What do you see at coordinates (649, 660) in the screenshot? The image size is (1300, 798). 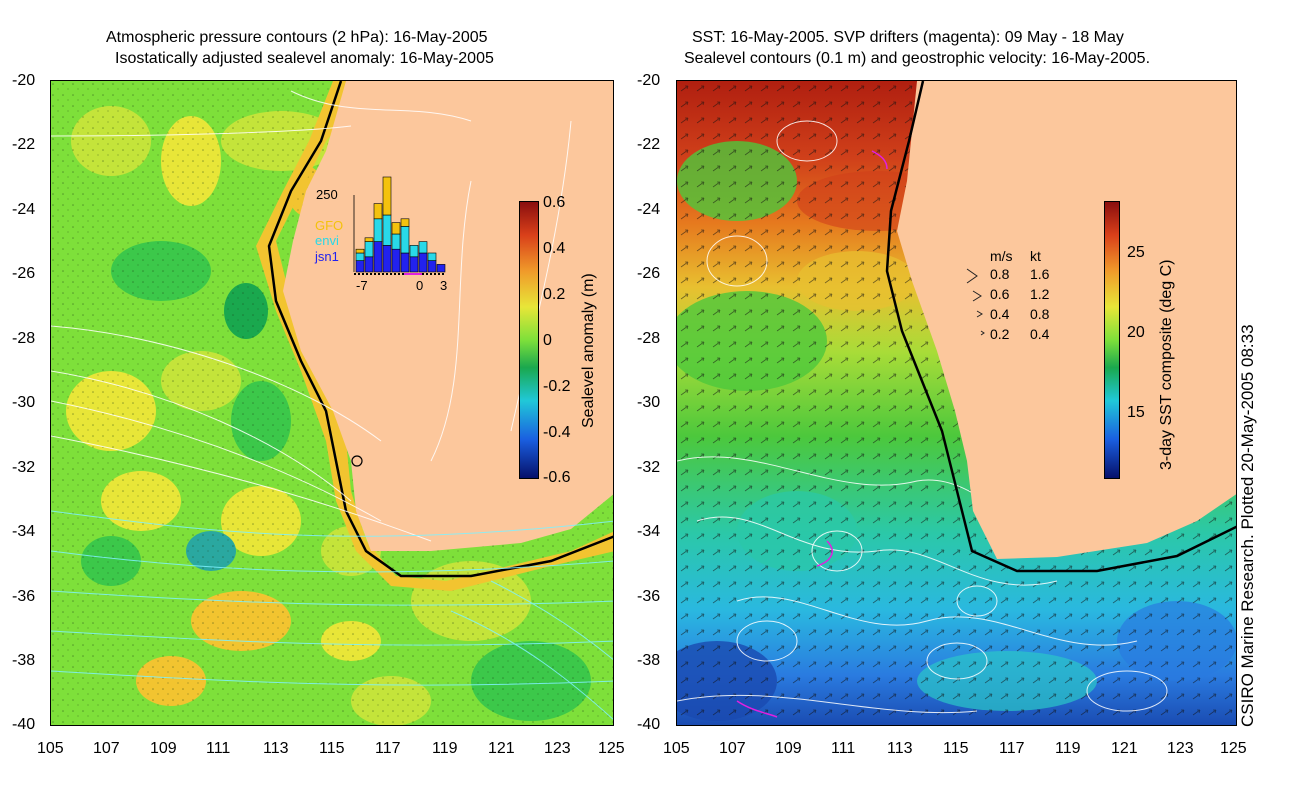 I see `right-y-tick: -38` at bounding box center [649, 660].